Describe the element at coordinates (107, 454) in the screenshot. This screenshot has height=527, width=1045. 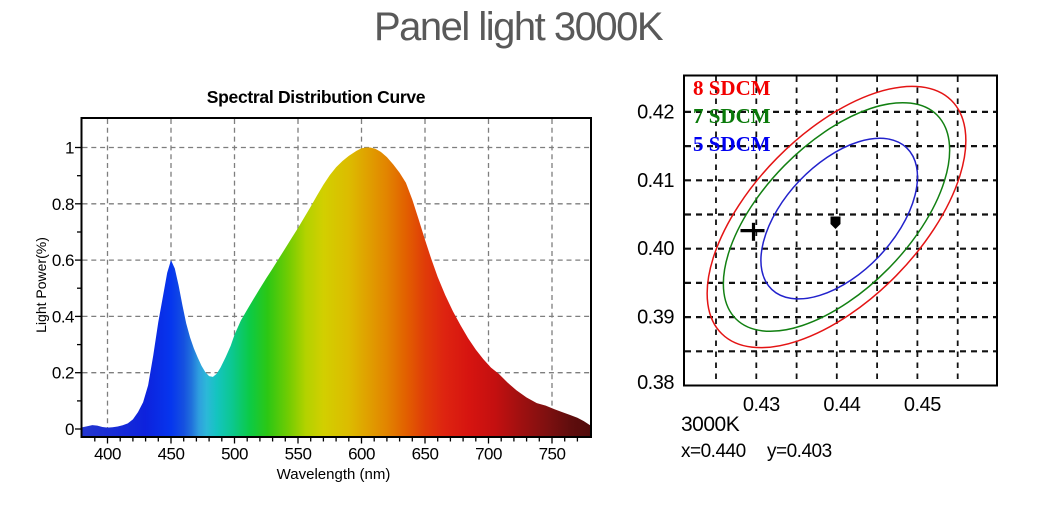
I see `svg-text: 400` at that location.